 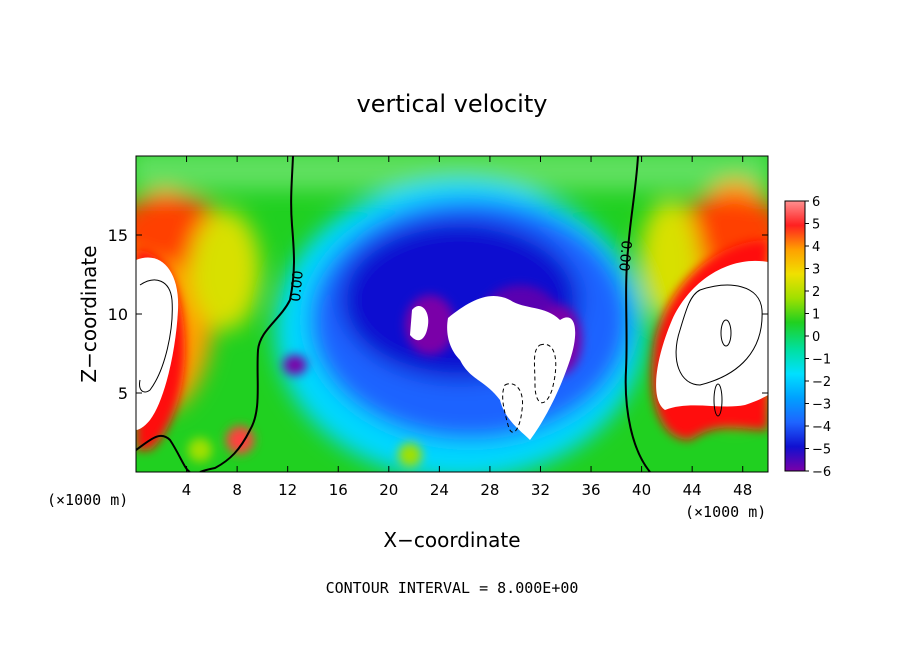 What do you see at coordinates (816, 202) in the screenshot?
I see `colorbar-label: 6` at bounding box center [816, 202].